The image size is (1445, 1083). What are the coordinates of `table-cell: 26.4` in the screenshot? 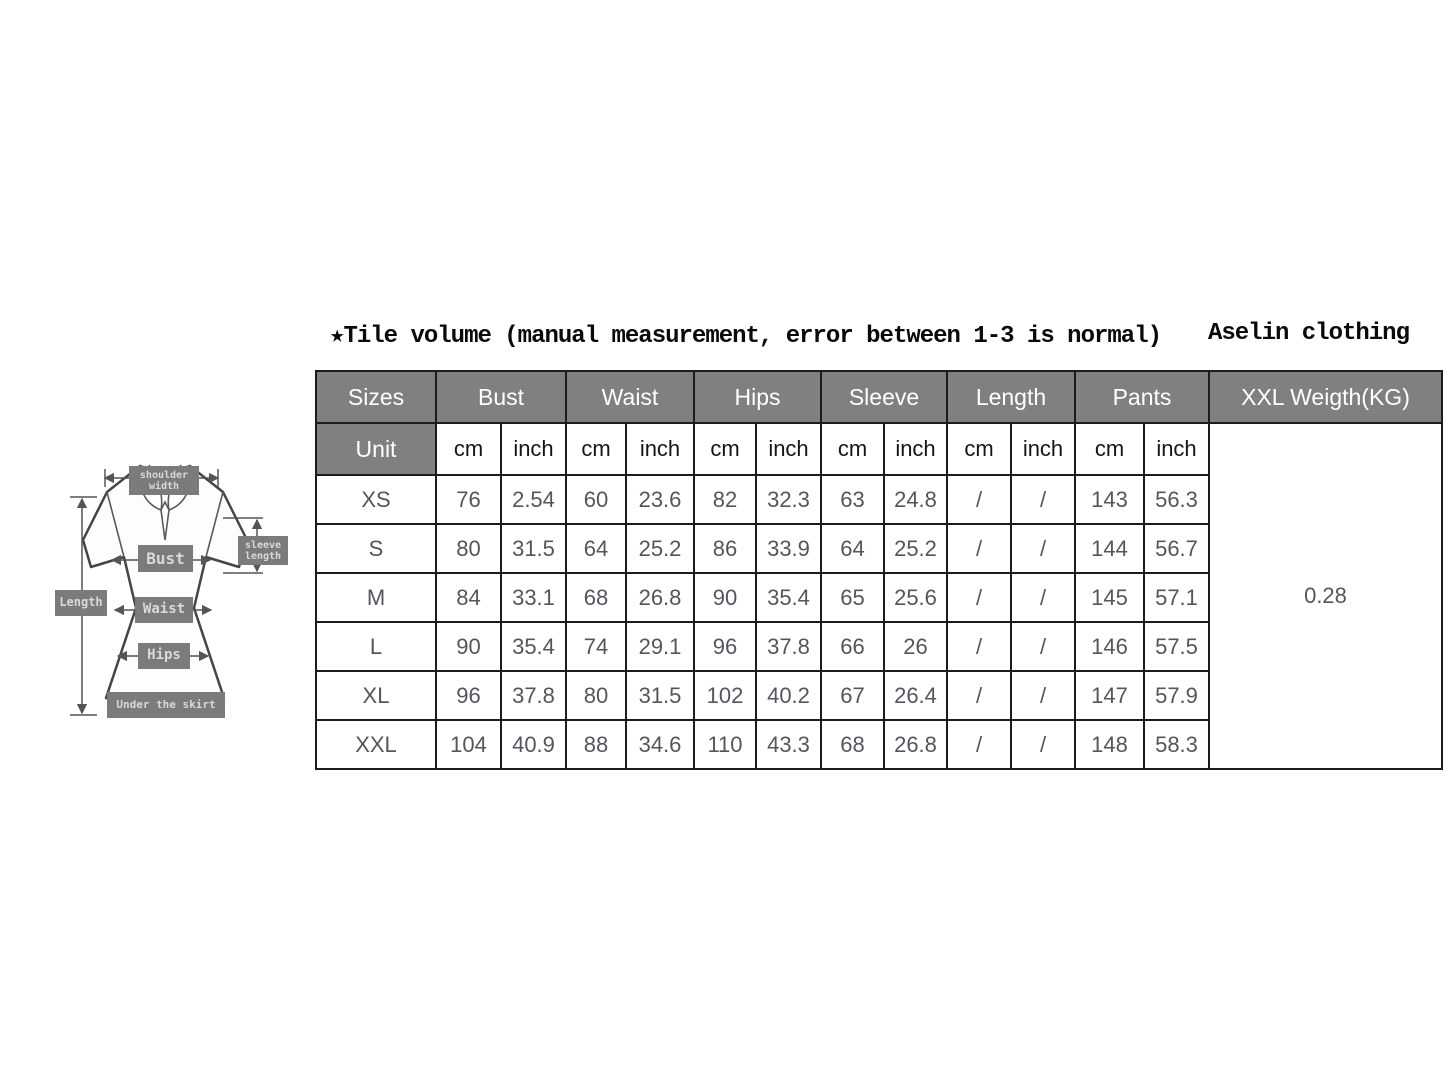 It's located at (915, 695).